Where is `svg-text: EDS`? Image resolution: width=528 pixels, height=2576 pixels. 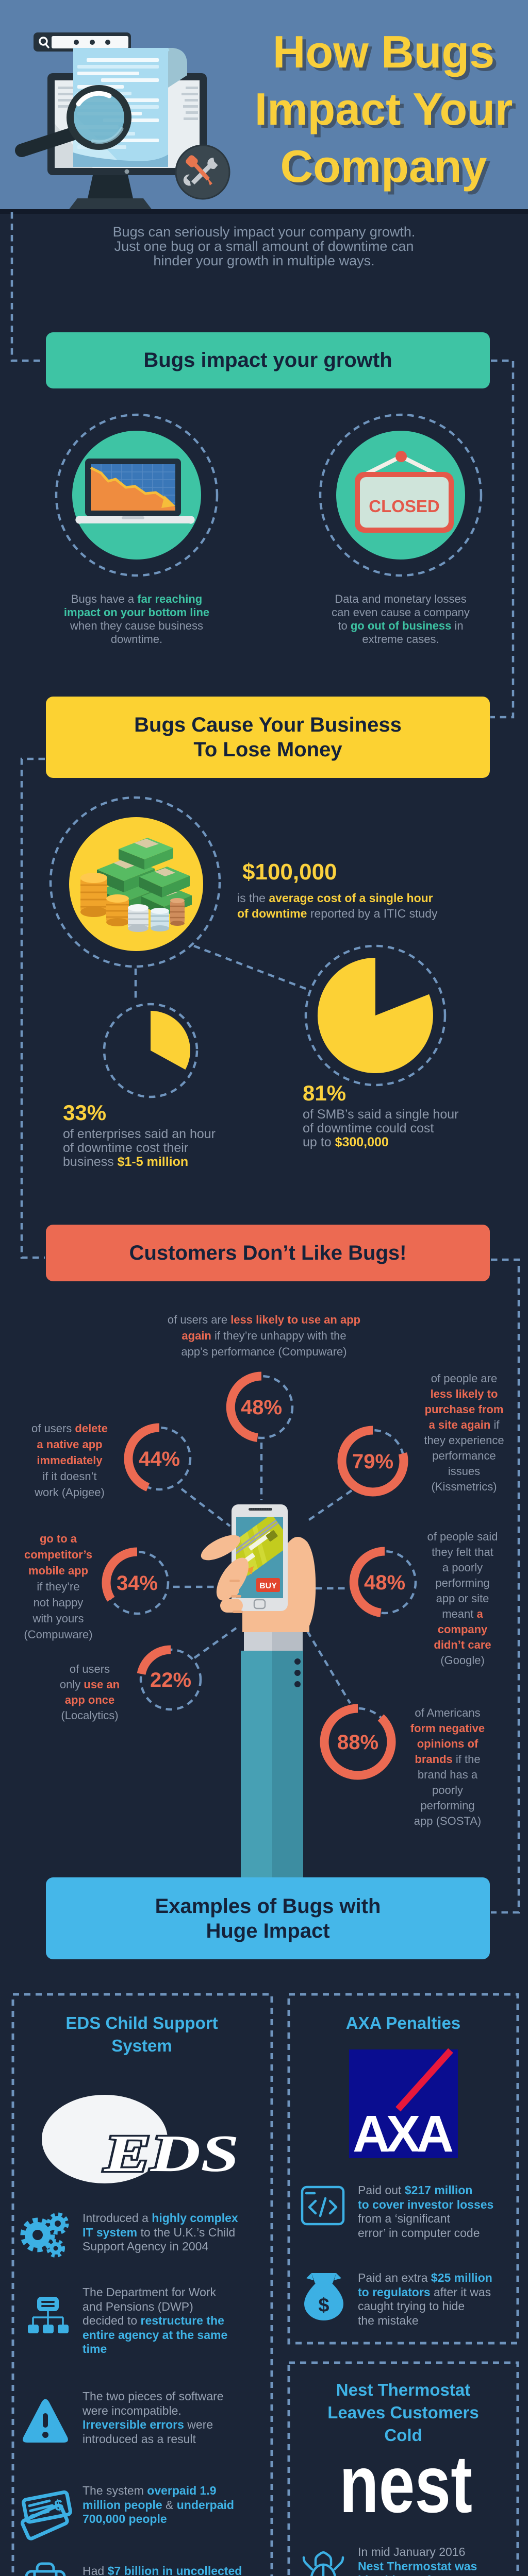
svg-text: EDS is located at coordinates (171, 2154).